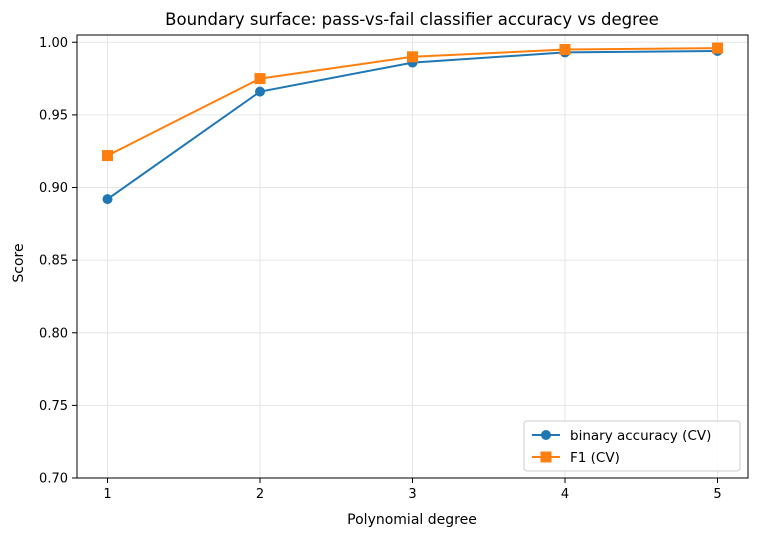 This screenshot has width=758, height=536. Describe the element at coordinates (717, 494) in the screenshot. I see `x-tick-label: 5` at that location.